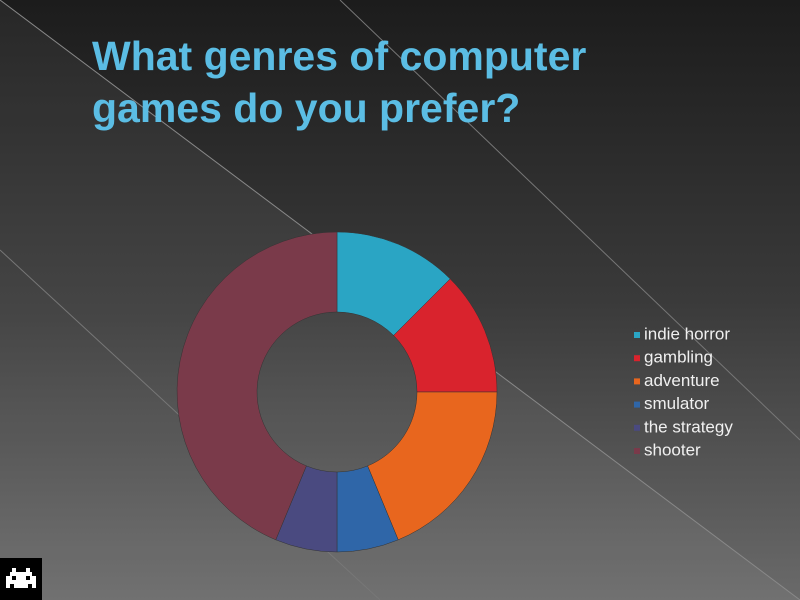 This screenshot has width=800, height=600. Describe the element at coordinates (678, 357) in the screenshot. I see `legend-label: gambling` at that location.